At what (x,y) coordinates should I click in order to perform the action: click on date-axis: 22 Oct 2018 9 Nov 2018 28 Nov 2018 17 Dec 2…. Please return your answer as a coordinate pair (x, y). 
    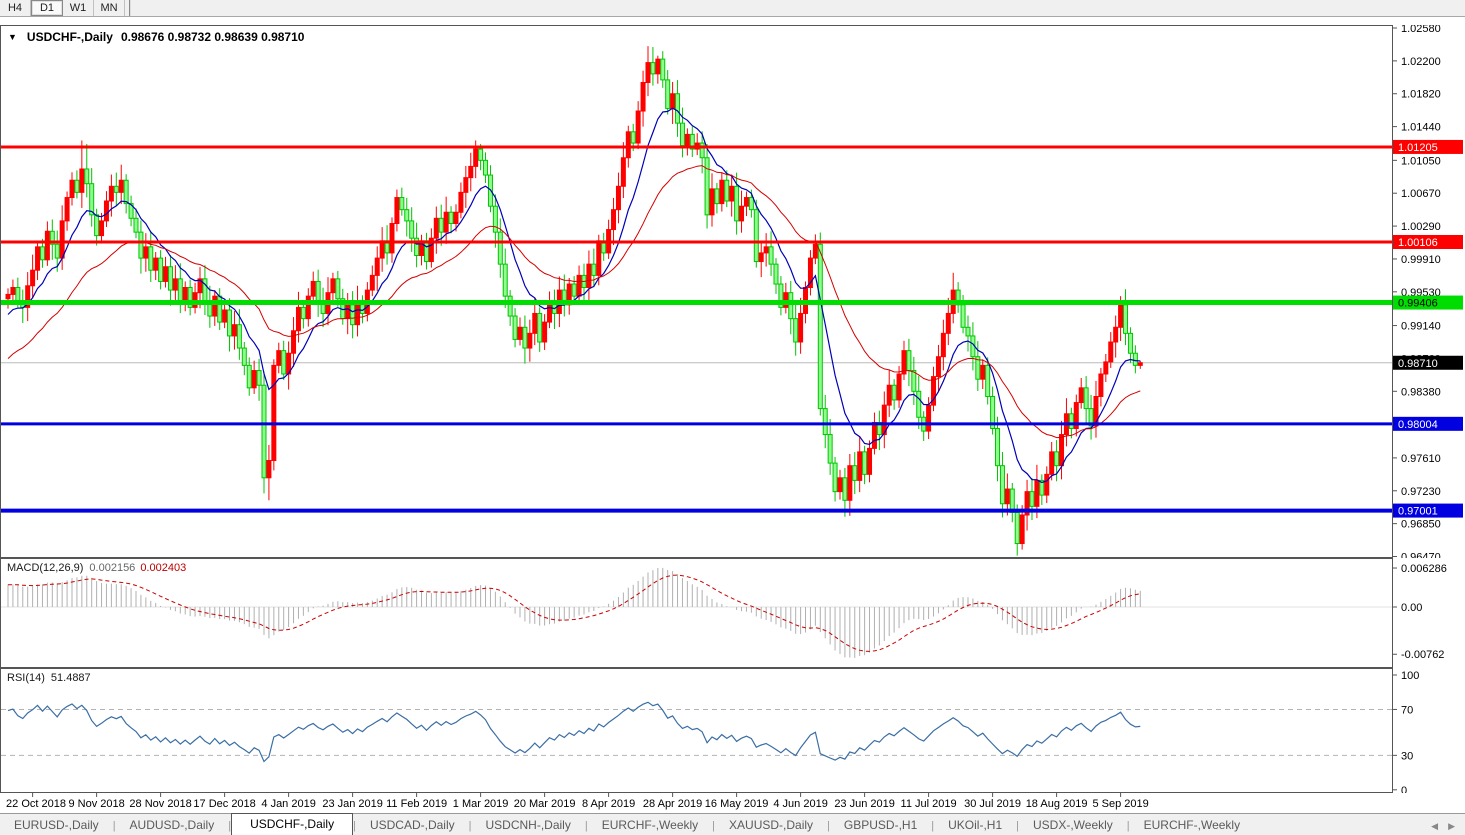
    Looking at the image, I should click on (732, 803).